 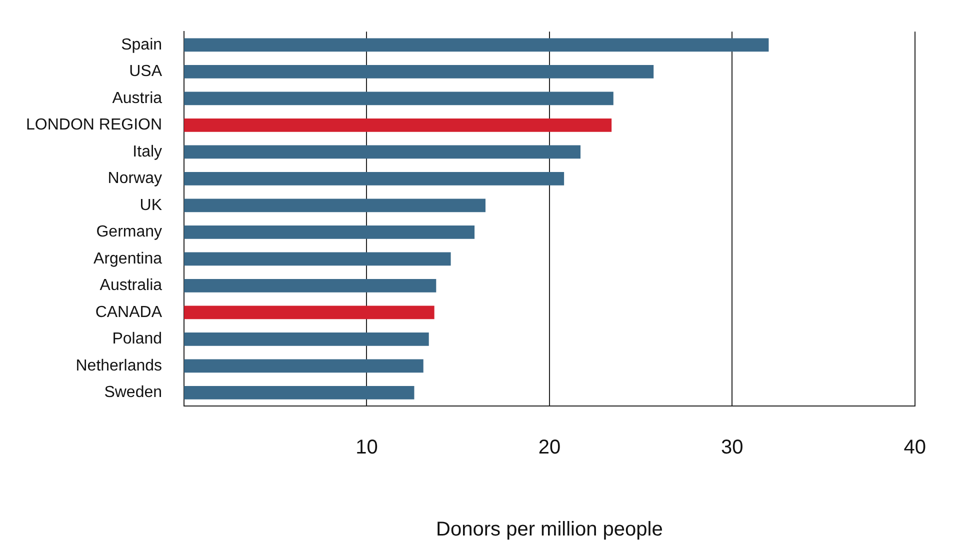 I want to click on y-tick-label: Sweden, so click(x=133, y=393).